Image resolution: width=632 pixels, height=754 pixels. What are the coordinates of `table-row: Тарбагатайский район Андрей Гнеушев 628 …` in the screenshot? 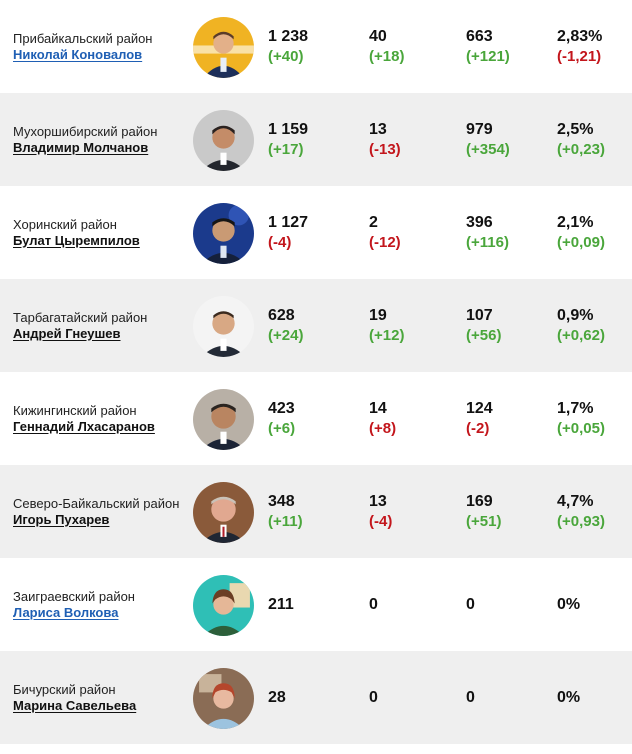 It's located at (316, 325).